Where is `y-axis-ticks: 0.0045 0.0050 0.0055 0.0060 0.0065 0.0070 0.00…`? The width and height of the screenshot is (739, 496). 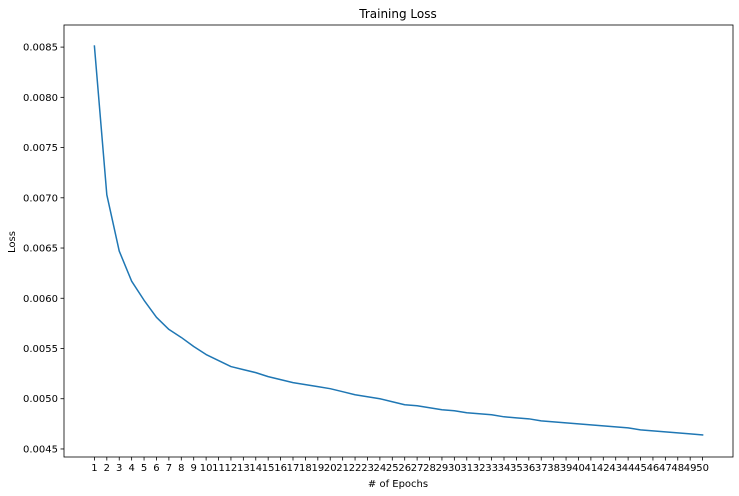 y-axis-ticks: 0.0045 0.0050 0.0055 0.0060 0.0065 0.0070 0.00… is located at coordinates (43, 249).